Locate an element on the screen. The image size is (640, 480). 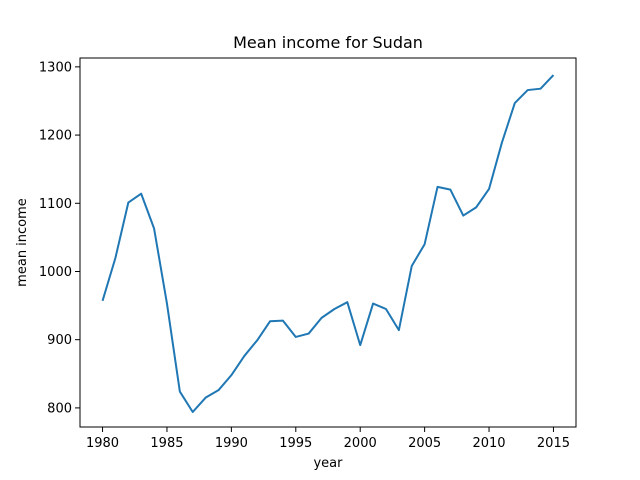
x-tick-label: 1980 is located at coordinates (102, 443).